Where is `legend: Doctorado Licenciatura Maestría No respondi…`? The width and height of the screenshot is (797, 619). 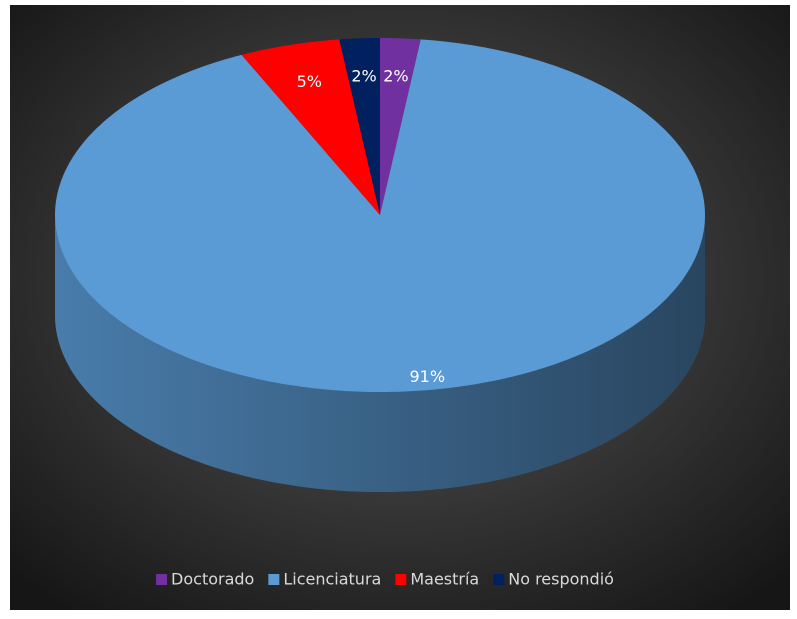
legend: Doctorado Licenciatura Maestría No respondi… is located at coordinates (385, 579).